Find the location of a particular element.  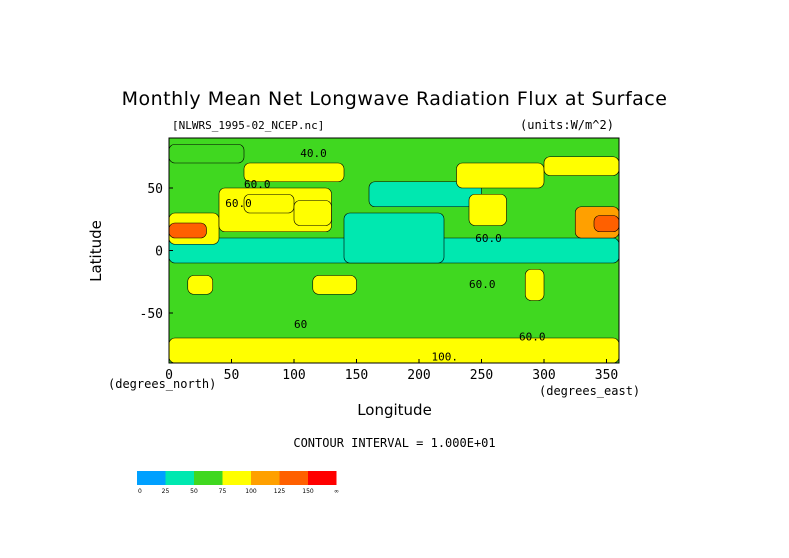

x-axis-unit-label: (degrees_east) is located at coordinates (590, 391).